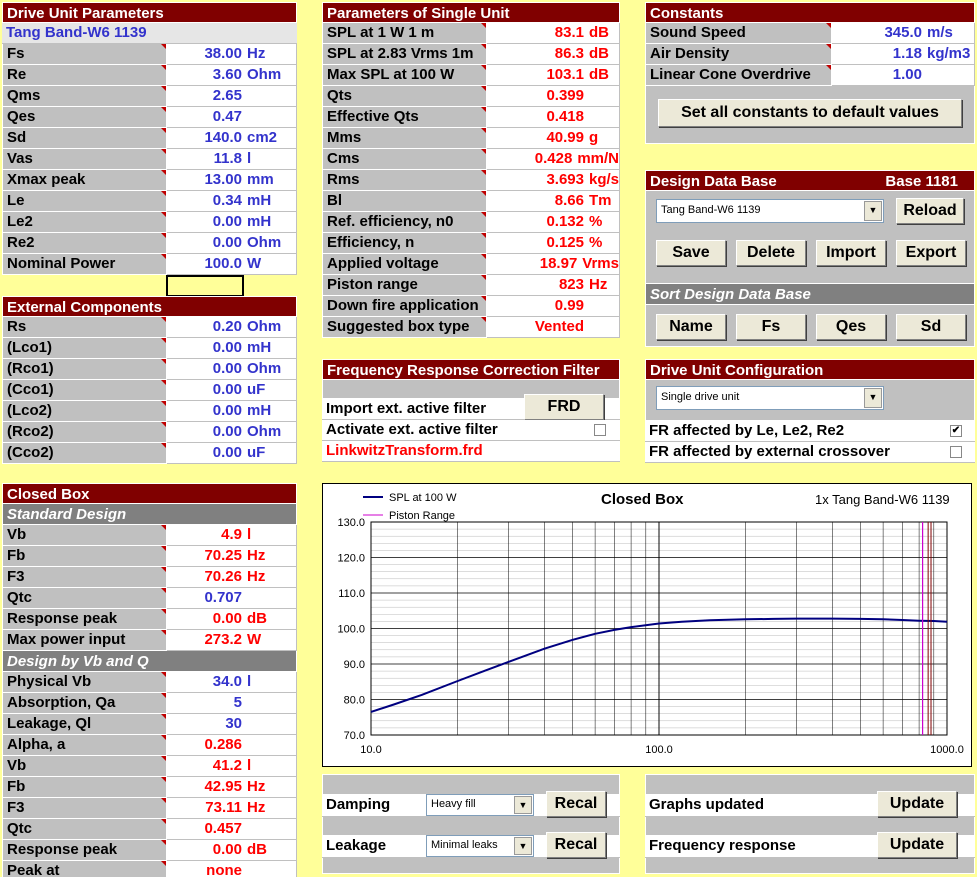 Image resolution: width=977 pixels, height=877 pixels. What do you see at coordinates (232, 745) in the screenshot?
I see `param-value-cell: 0.286` at bounding box center [232, 745].